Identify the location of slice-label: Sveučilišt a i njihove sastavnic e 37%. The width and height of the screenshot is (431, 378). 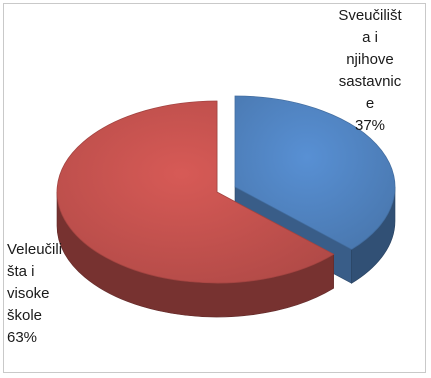
(370, 70).